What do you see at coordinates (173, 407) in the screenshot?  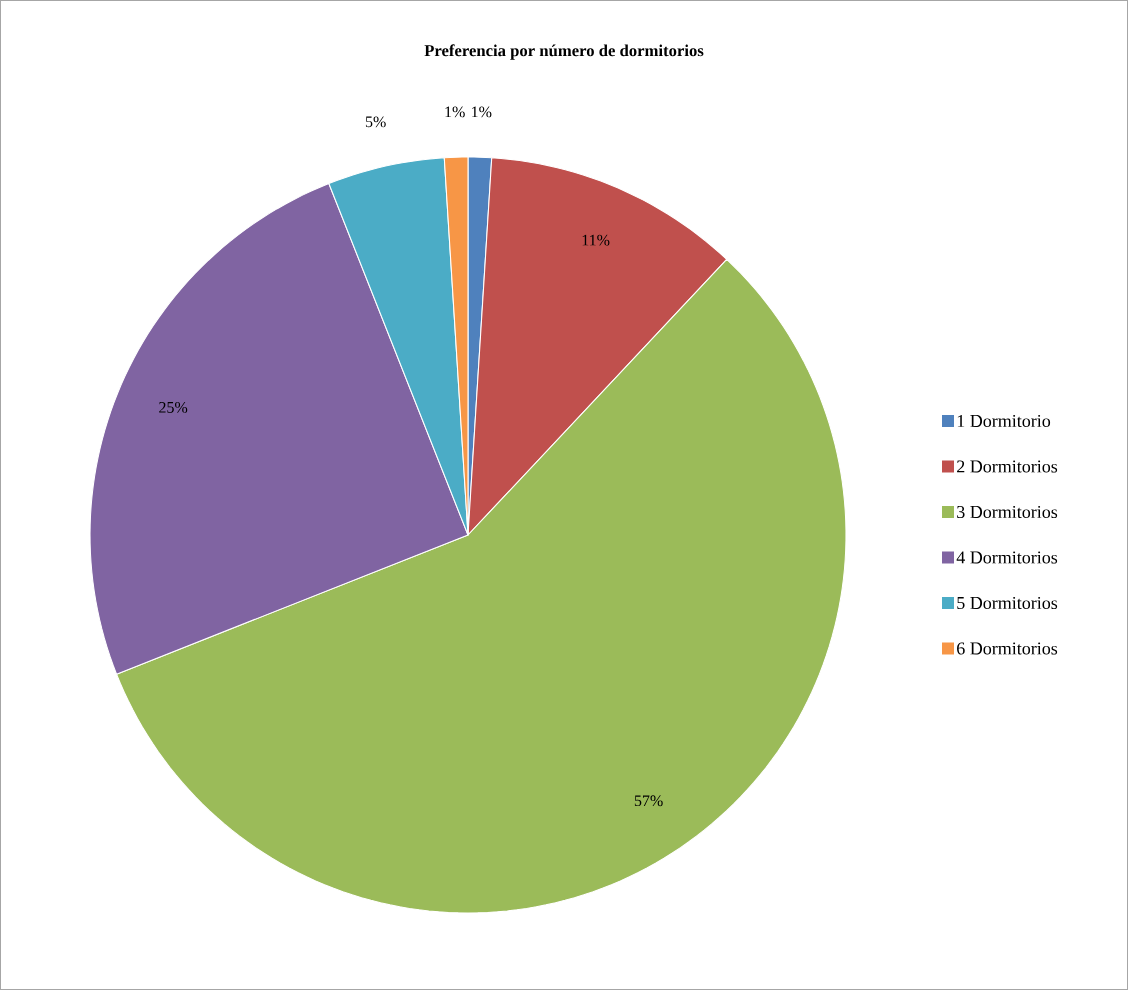 I see `data-label: 25%` at bounding box center [173, 407].